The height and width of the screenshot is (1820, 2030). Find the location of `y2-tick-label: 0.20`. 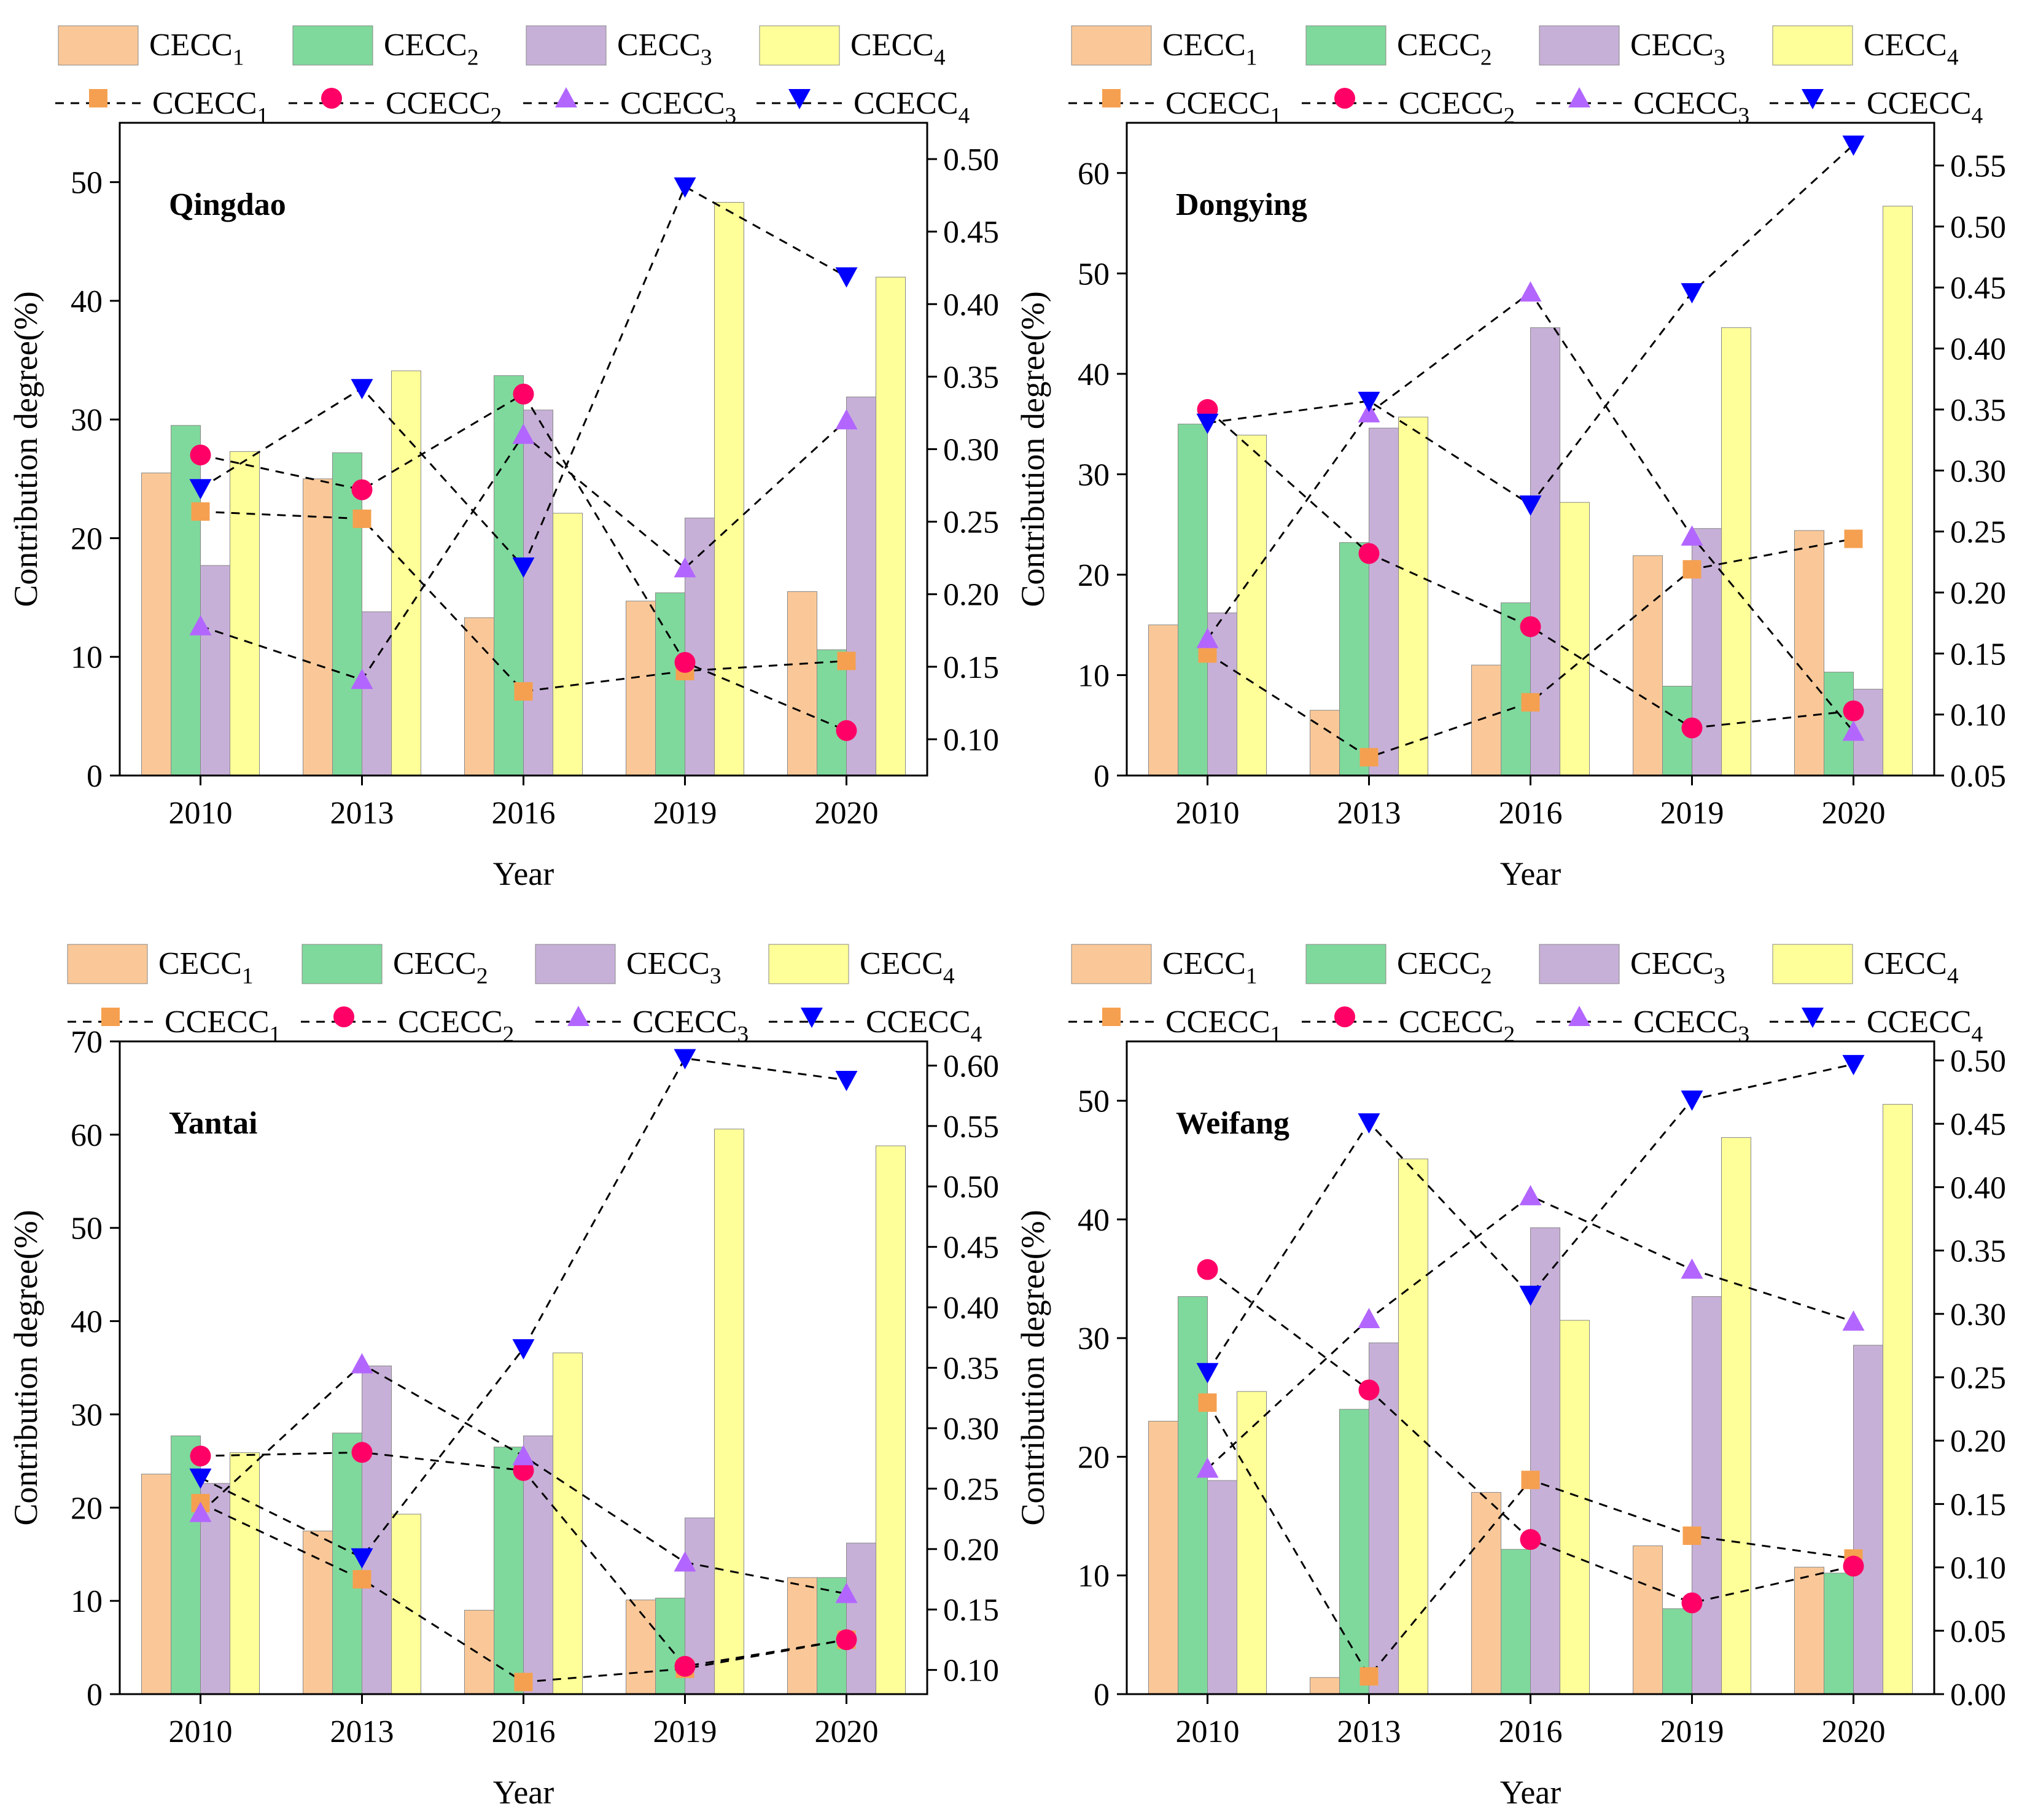

y2-tick-label: 0.20 is located at coordinates (1978, 593).